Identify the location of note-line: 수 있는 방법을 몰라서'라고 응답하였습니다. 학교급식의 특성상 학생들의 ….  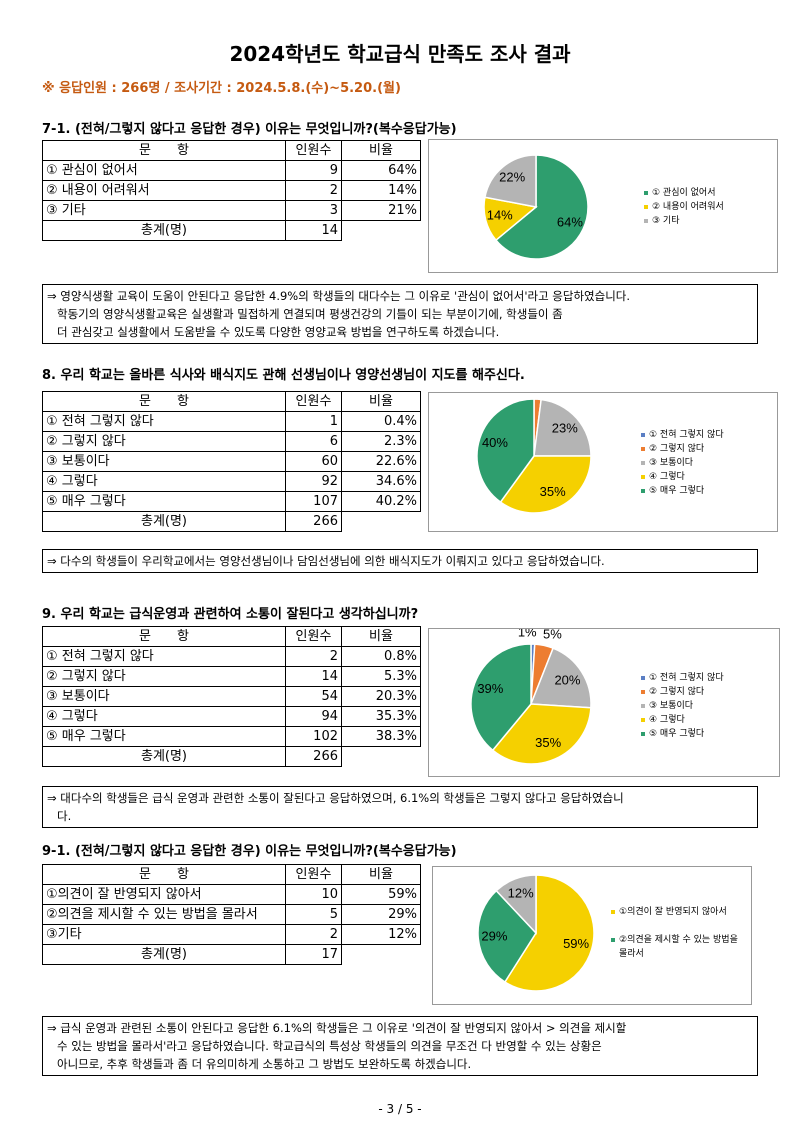
(329, 1046).